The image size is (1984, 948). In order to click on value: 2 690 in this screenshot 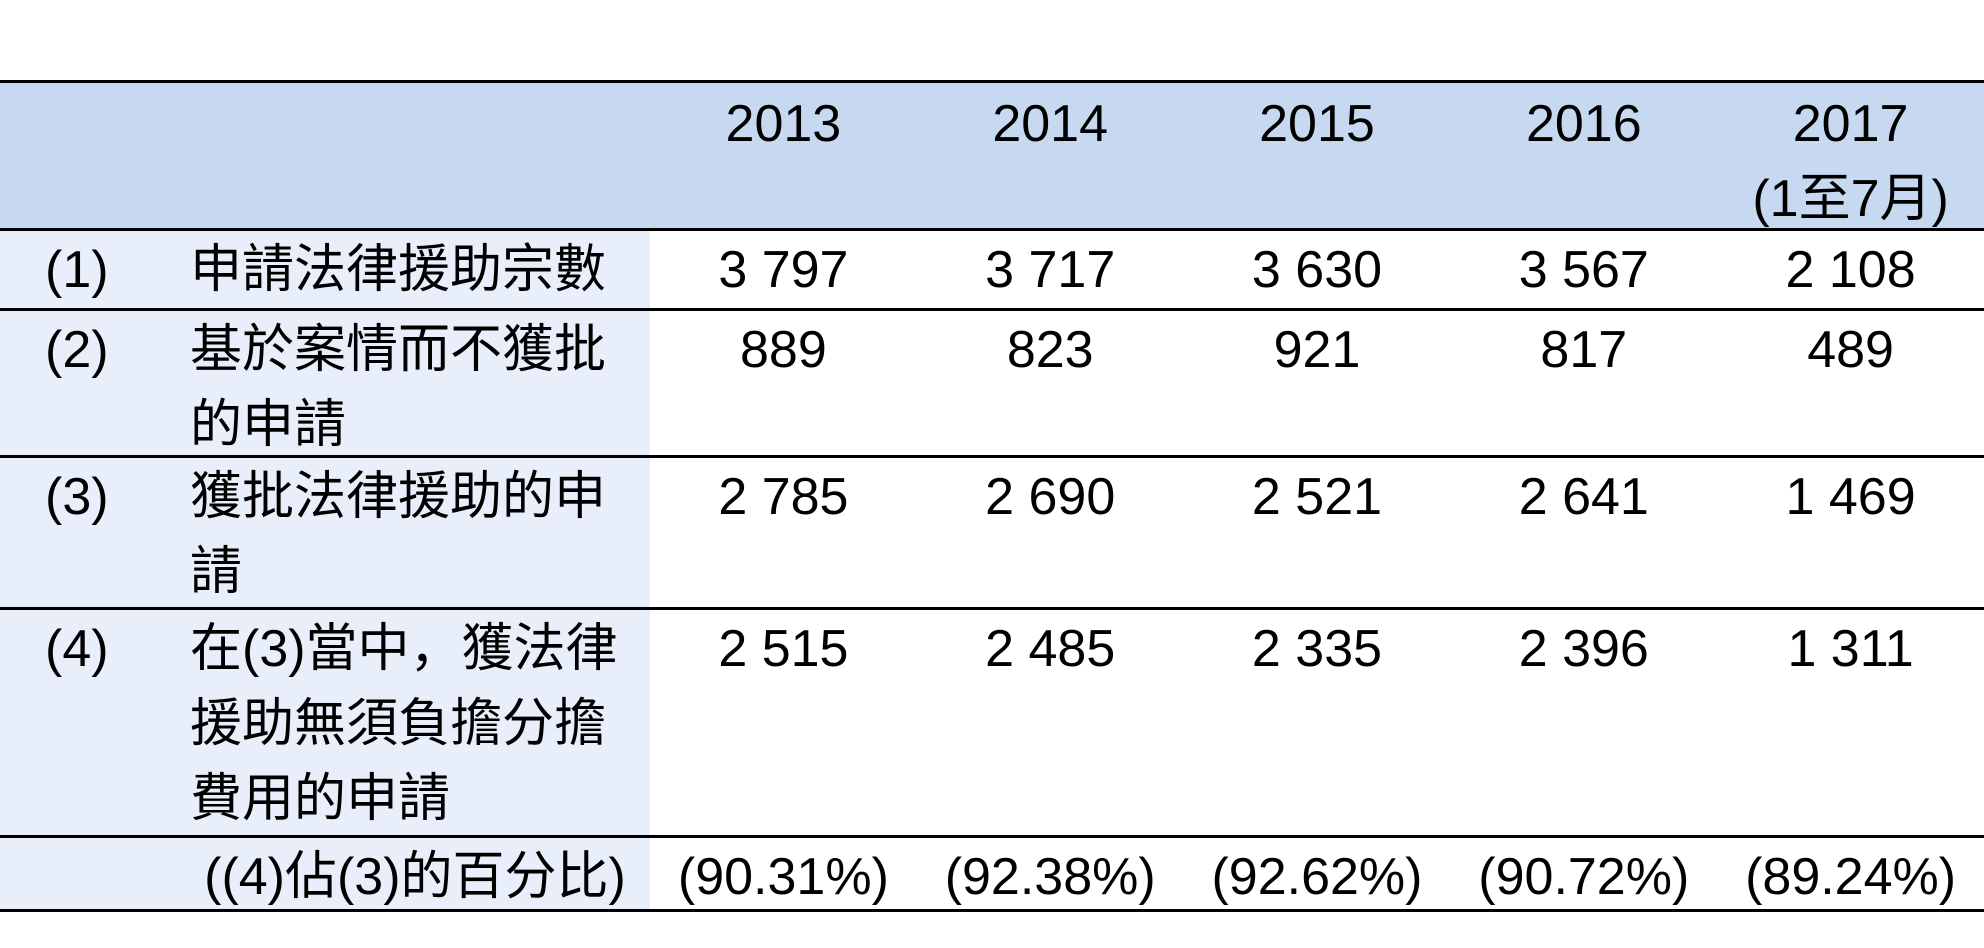, I will do `click(1050, 497)`.